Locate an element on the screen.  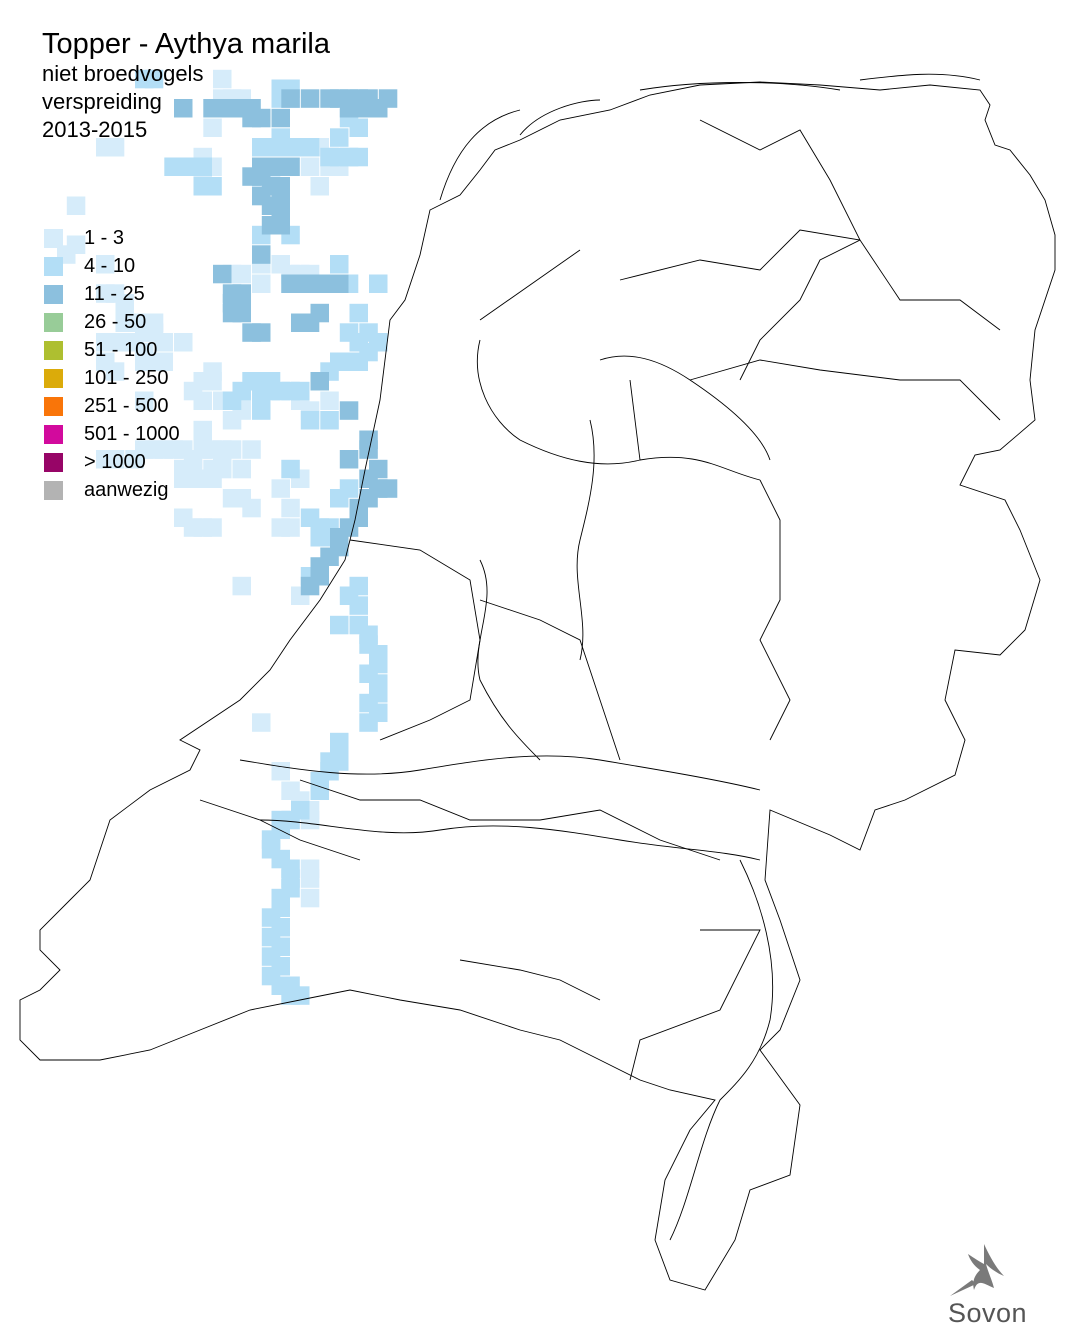
legend-label: 51 - 100 is located at coordinates (121, 349).